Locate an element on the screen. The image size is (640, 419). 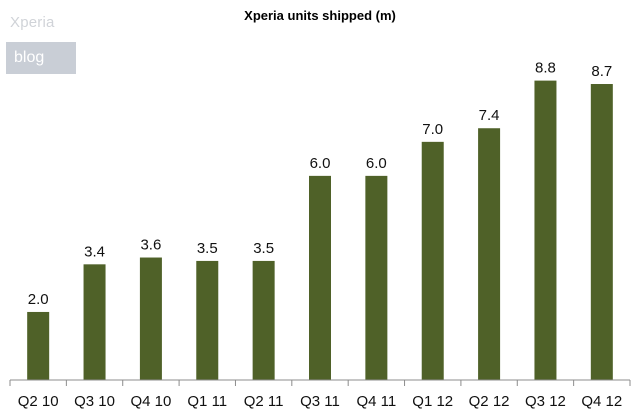
x-tick-label: Q3 11 is located at coordinates (320, 401).